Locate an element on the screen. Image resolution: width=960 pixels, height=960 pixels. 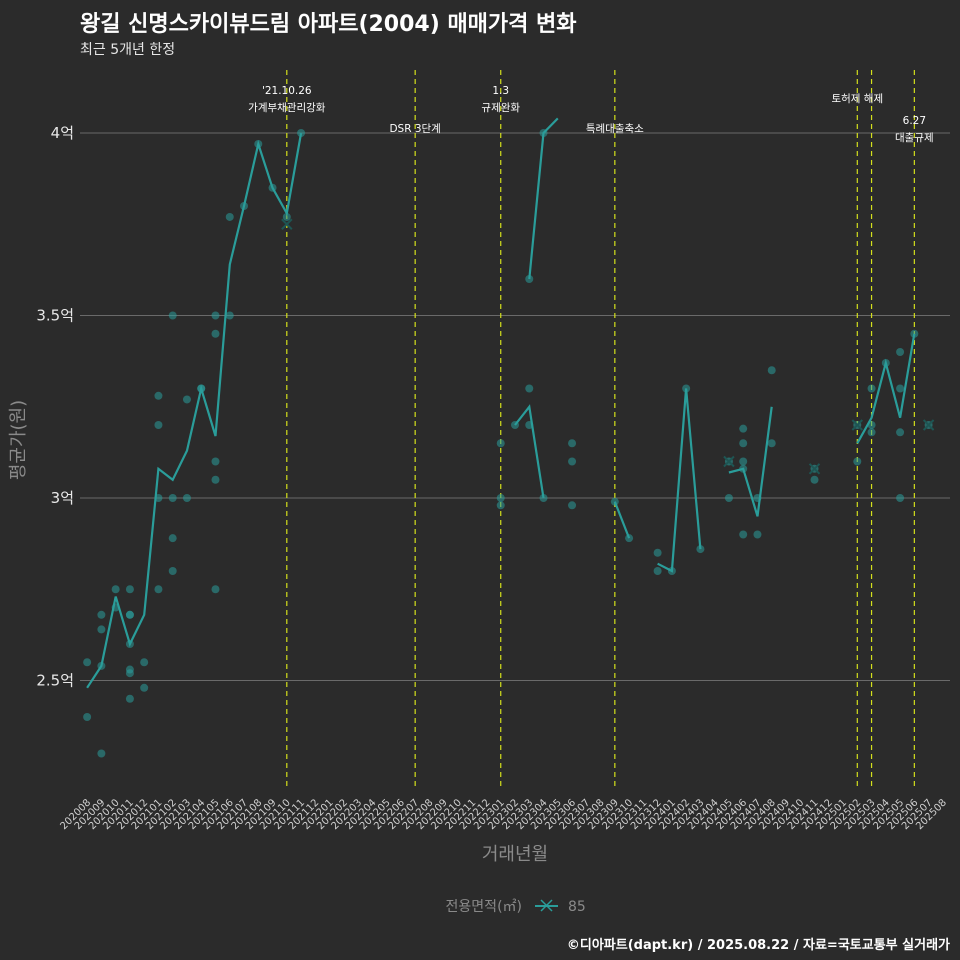
y-tick-label: 2.5억 is located at coordinates (55, 681).